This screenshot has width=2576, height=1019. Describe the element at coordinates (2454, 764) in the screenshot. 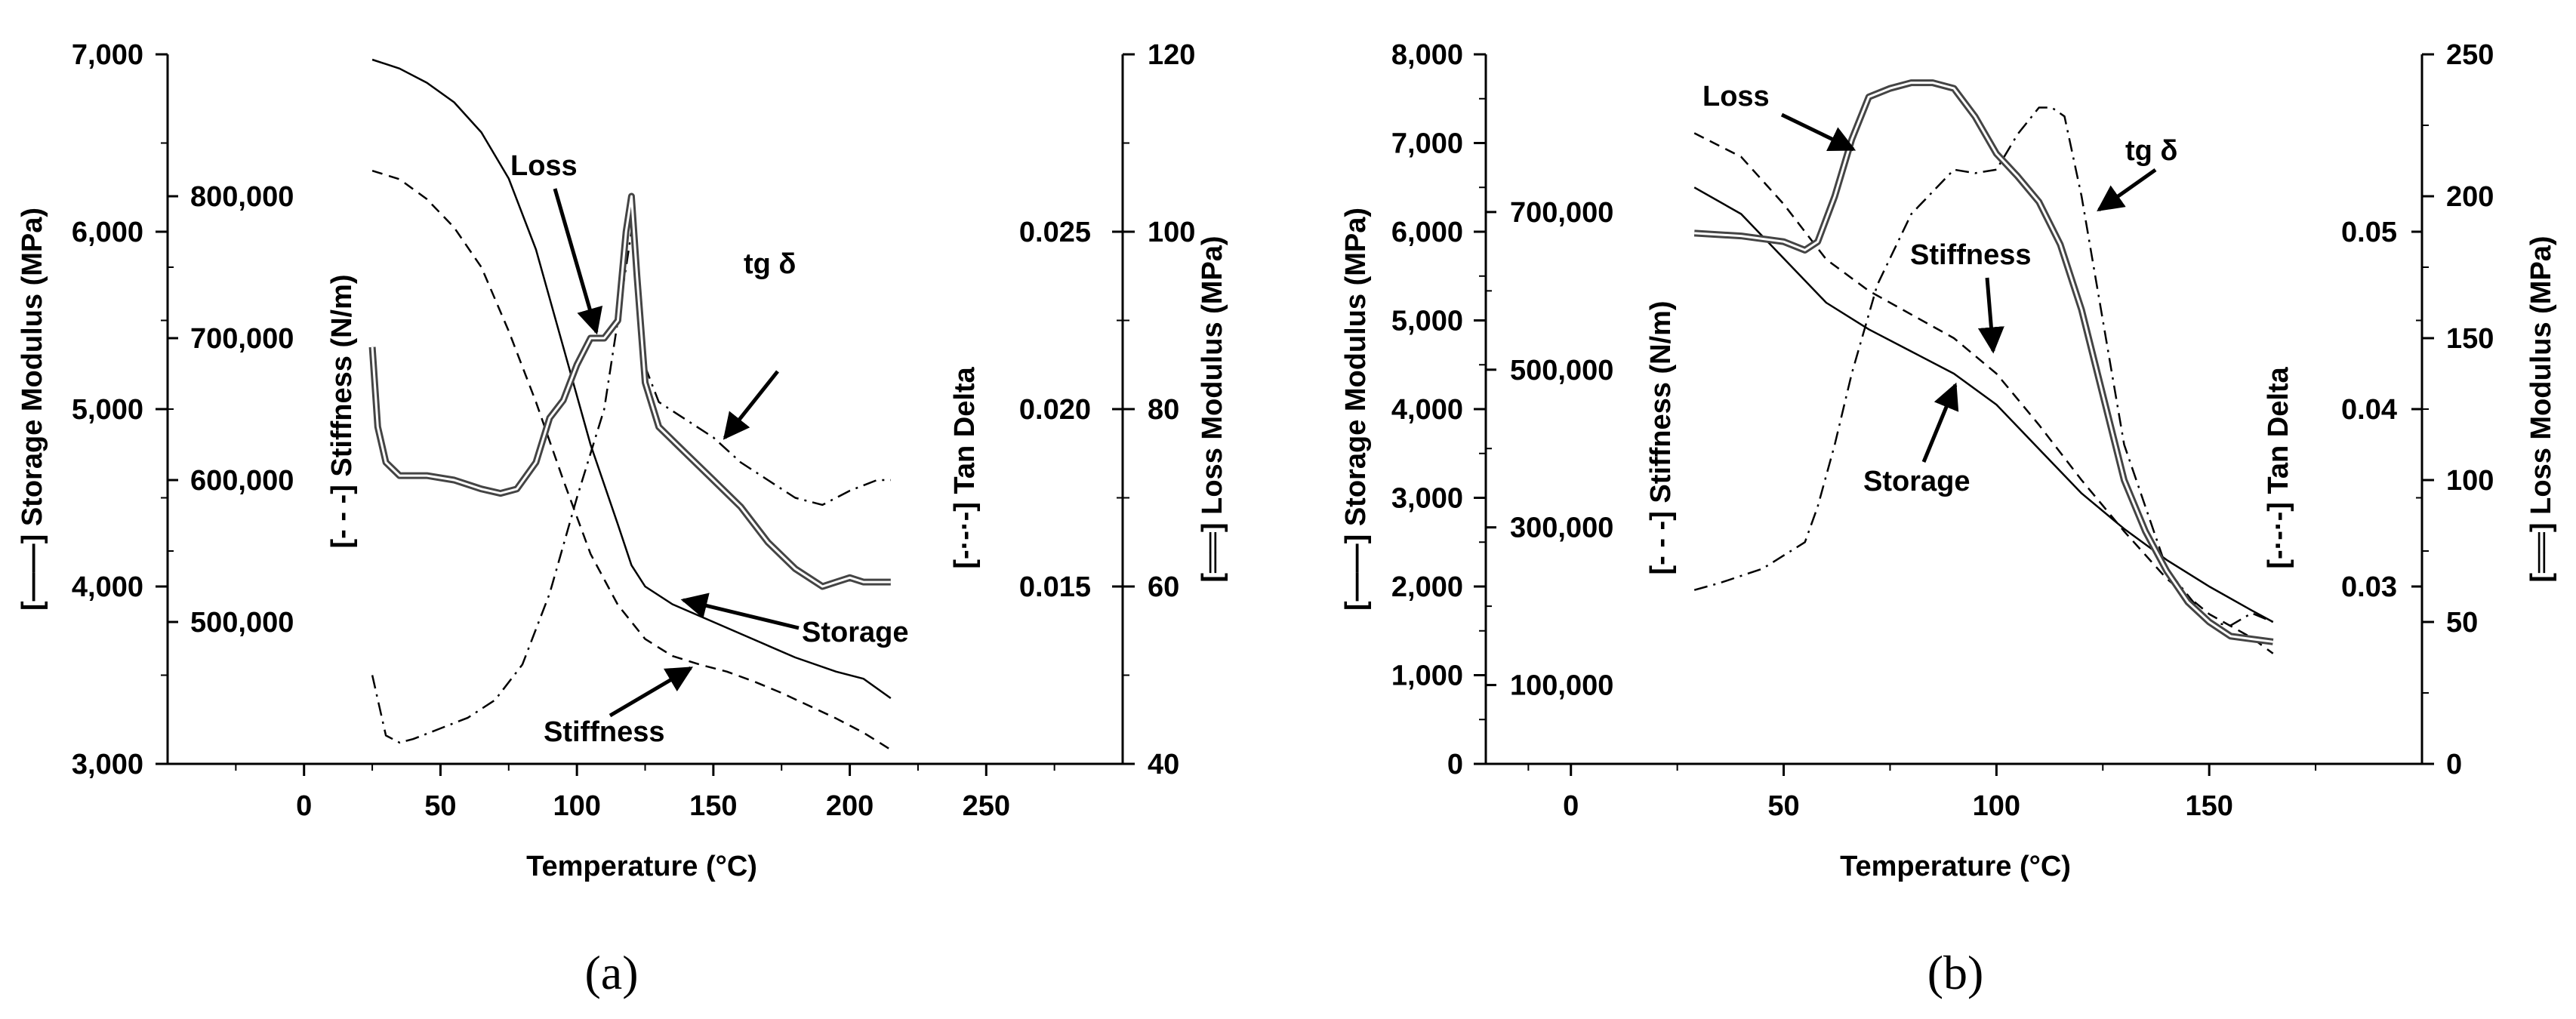

I see `panel-b-loss-tick-label: 0` at that location.